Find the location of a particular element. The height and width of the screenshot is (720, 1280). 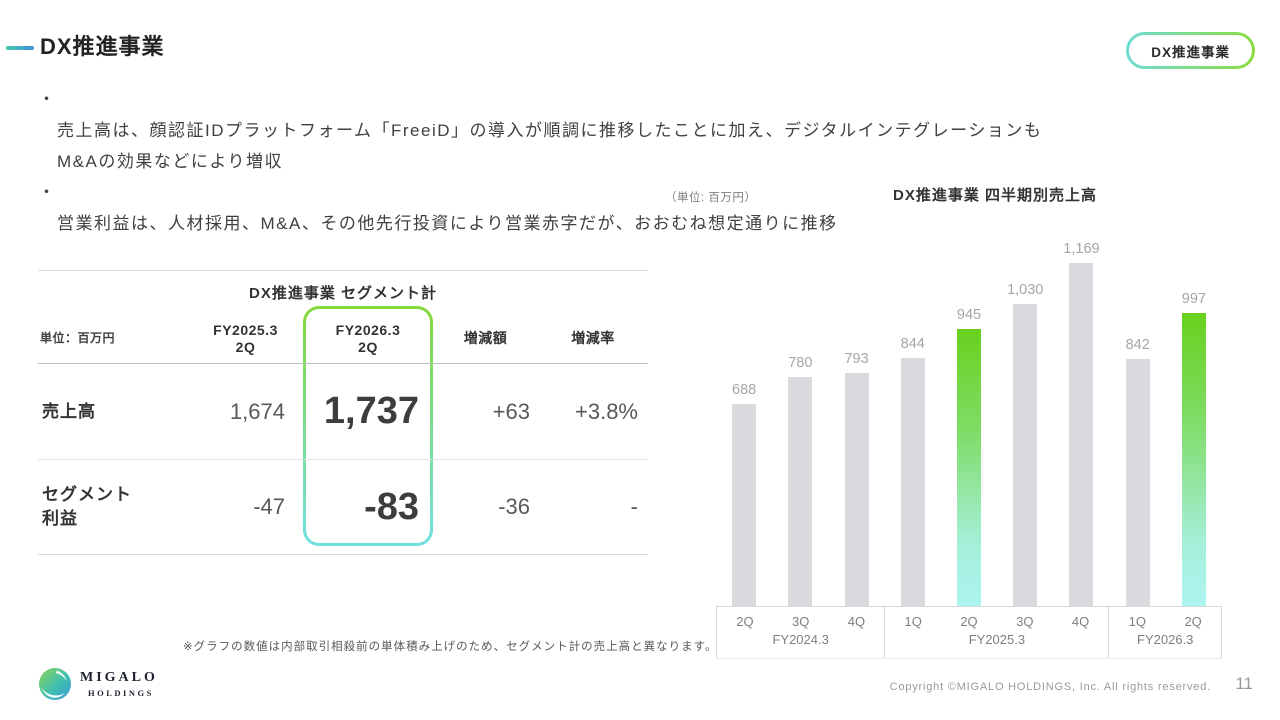

axis-group: 1Q 2Q 3Q 4Q FY2025.3 is located at coordinates (996, 632).